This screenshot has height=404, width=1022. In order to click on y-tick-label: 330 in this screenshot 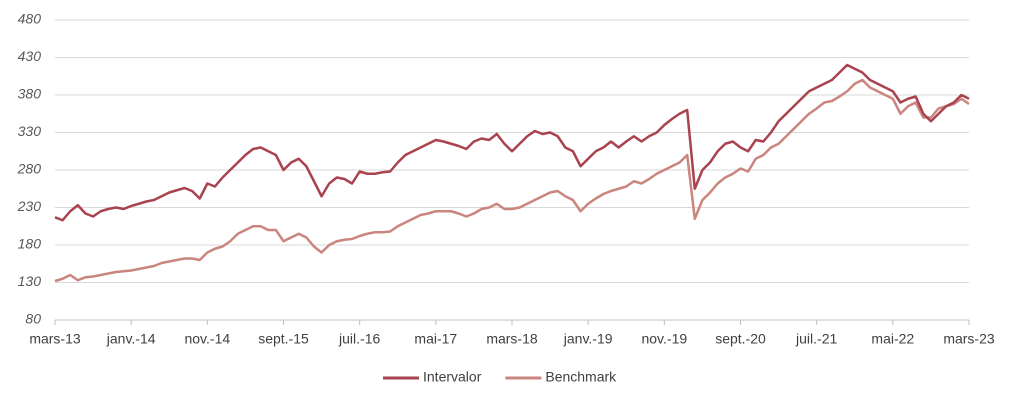, I will do `click(30, 131)`.